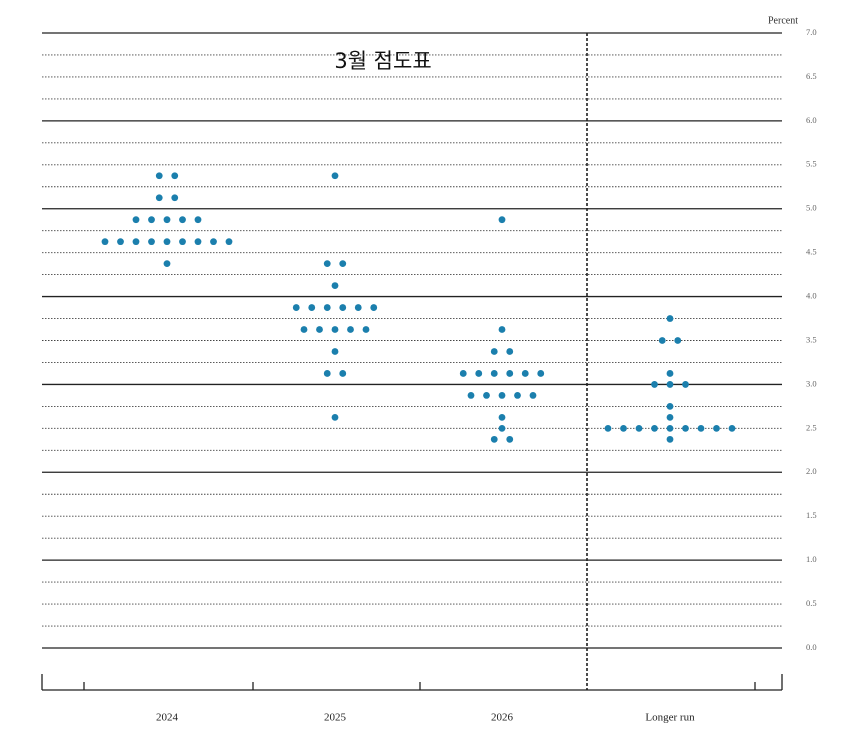 The image size is (855, 735). Describe the element at coordinates (167, 718) in the screenshot. I see `x-tick-label: 2024` at that location.